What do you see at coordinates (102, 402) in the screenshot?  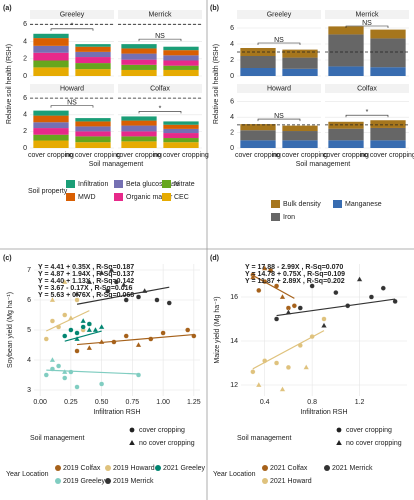 I see `x-tick-label: 0.50` at bounding box center [102, 402].